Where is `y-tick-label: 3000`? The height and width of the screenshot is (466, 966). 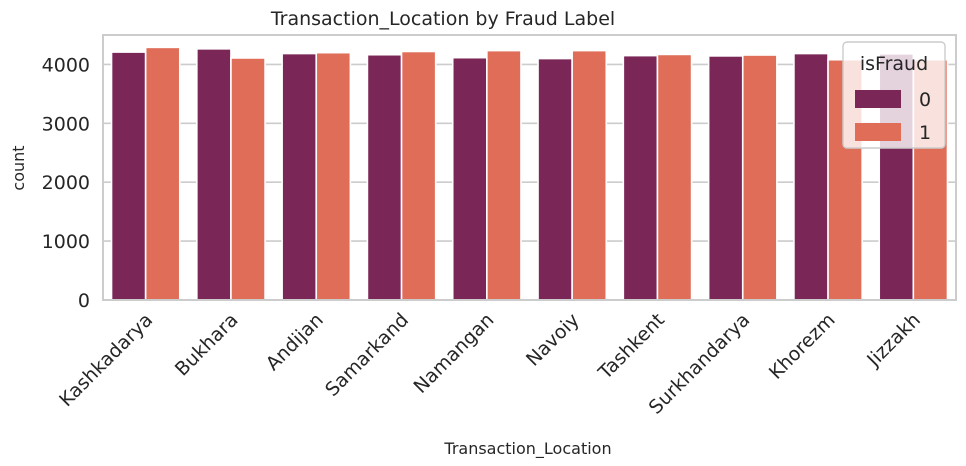 y-tick-label: 3000 is located at coordinates (66, 124).